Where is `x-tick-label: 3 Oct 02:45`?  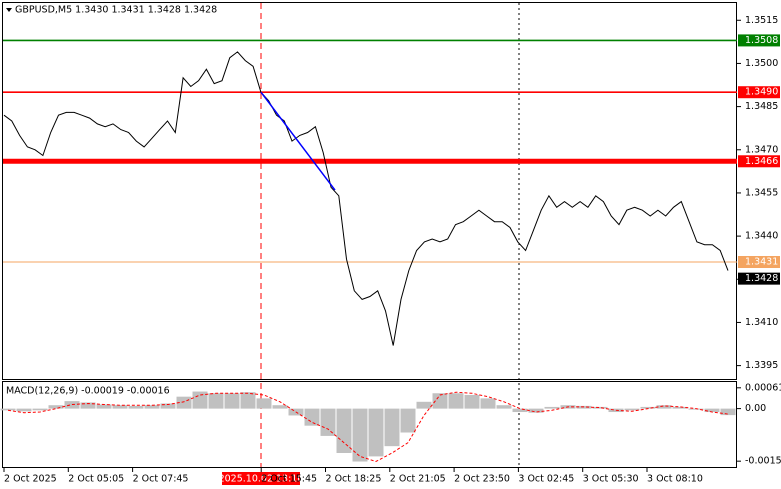
x-tick-label: 3 Oct 02:45 is located at coordinates (546, 479).